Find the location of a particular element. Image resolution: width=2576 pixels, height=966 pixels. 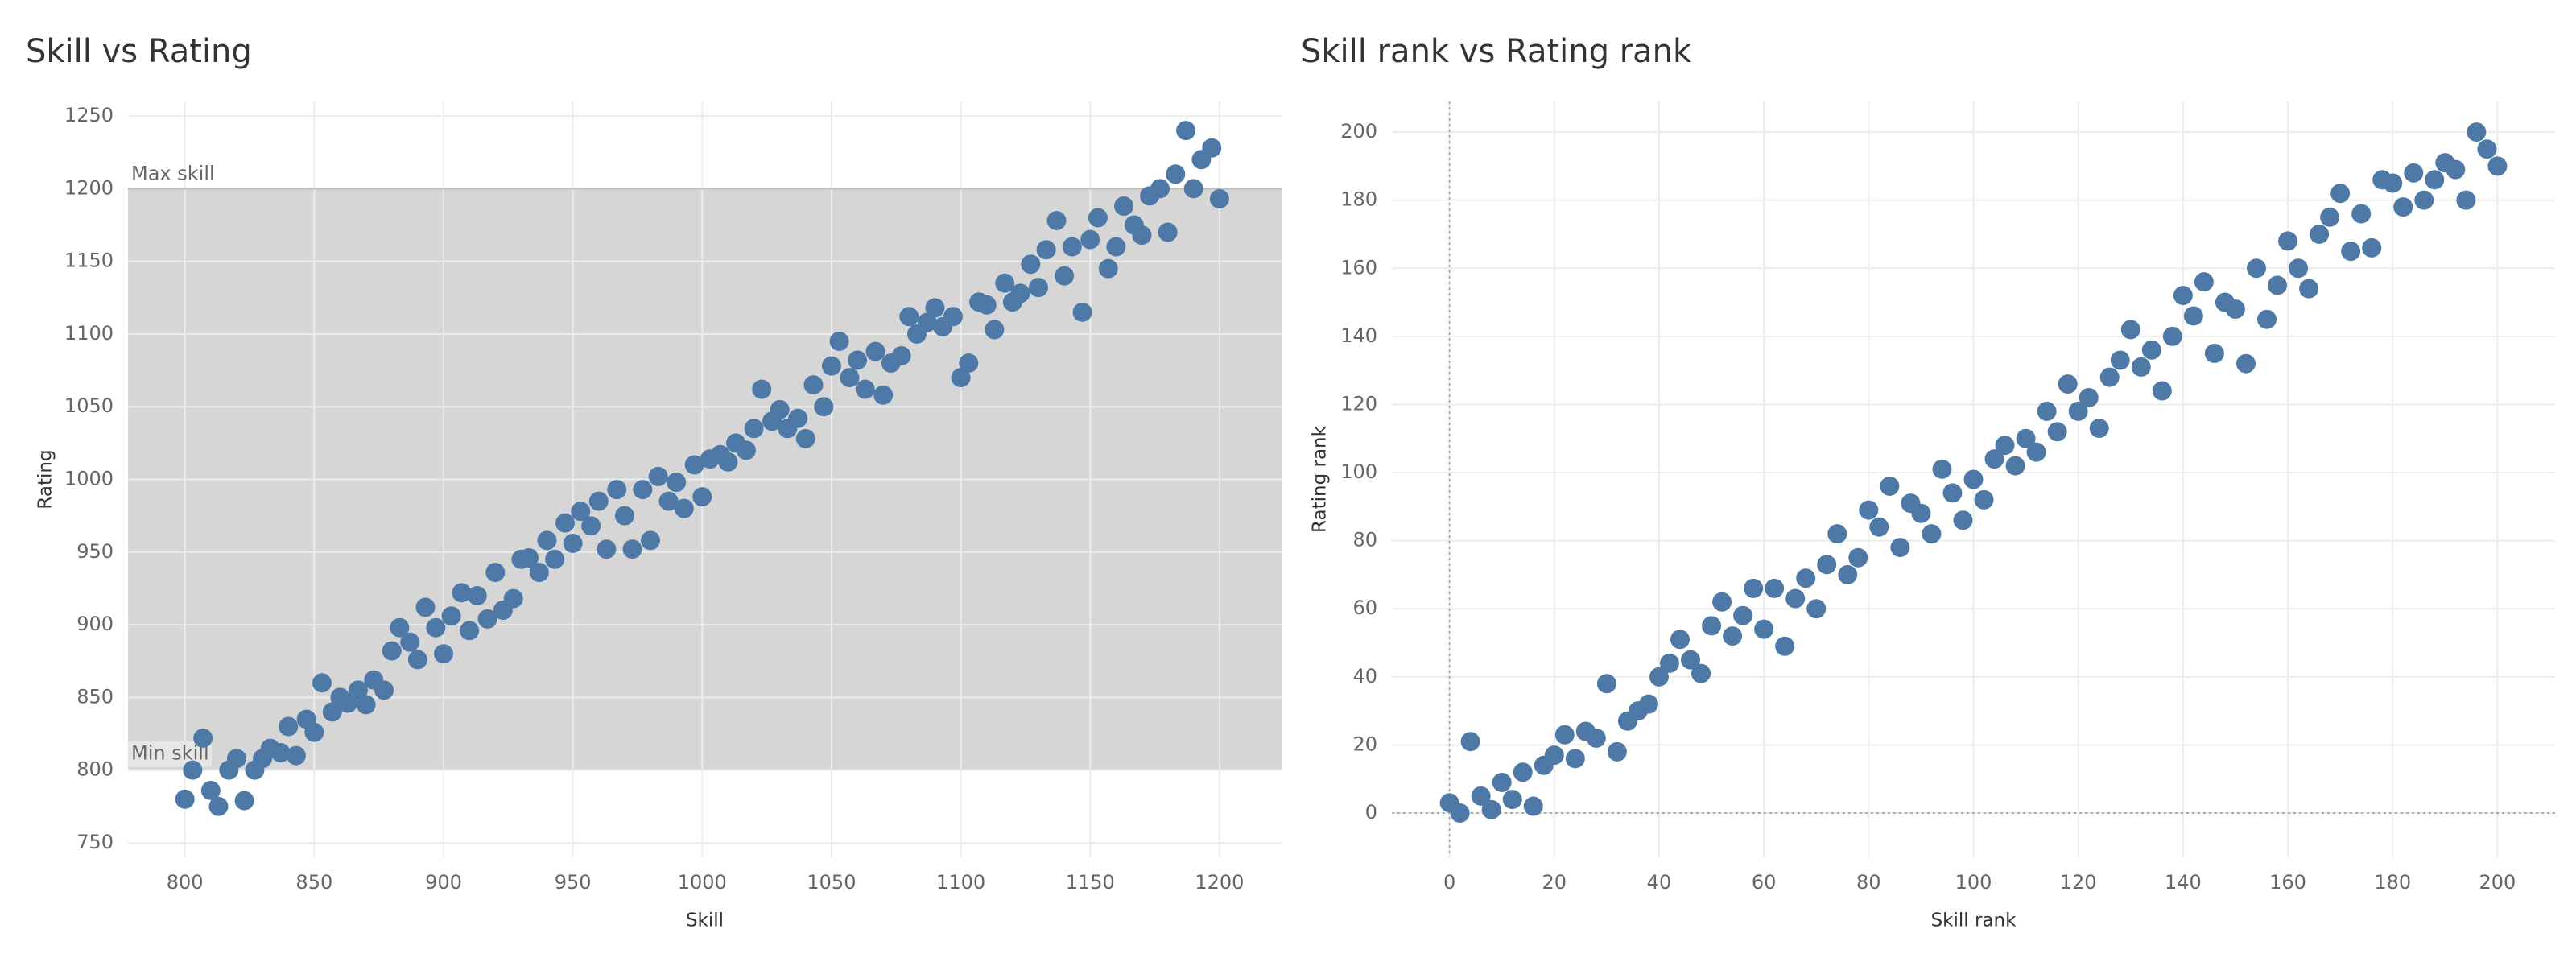

y-tick-label: 200 is located at coordinates (1358, 131).